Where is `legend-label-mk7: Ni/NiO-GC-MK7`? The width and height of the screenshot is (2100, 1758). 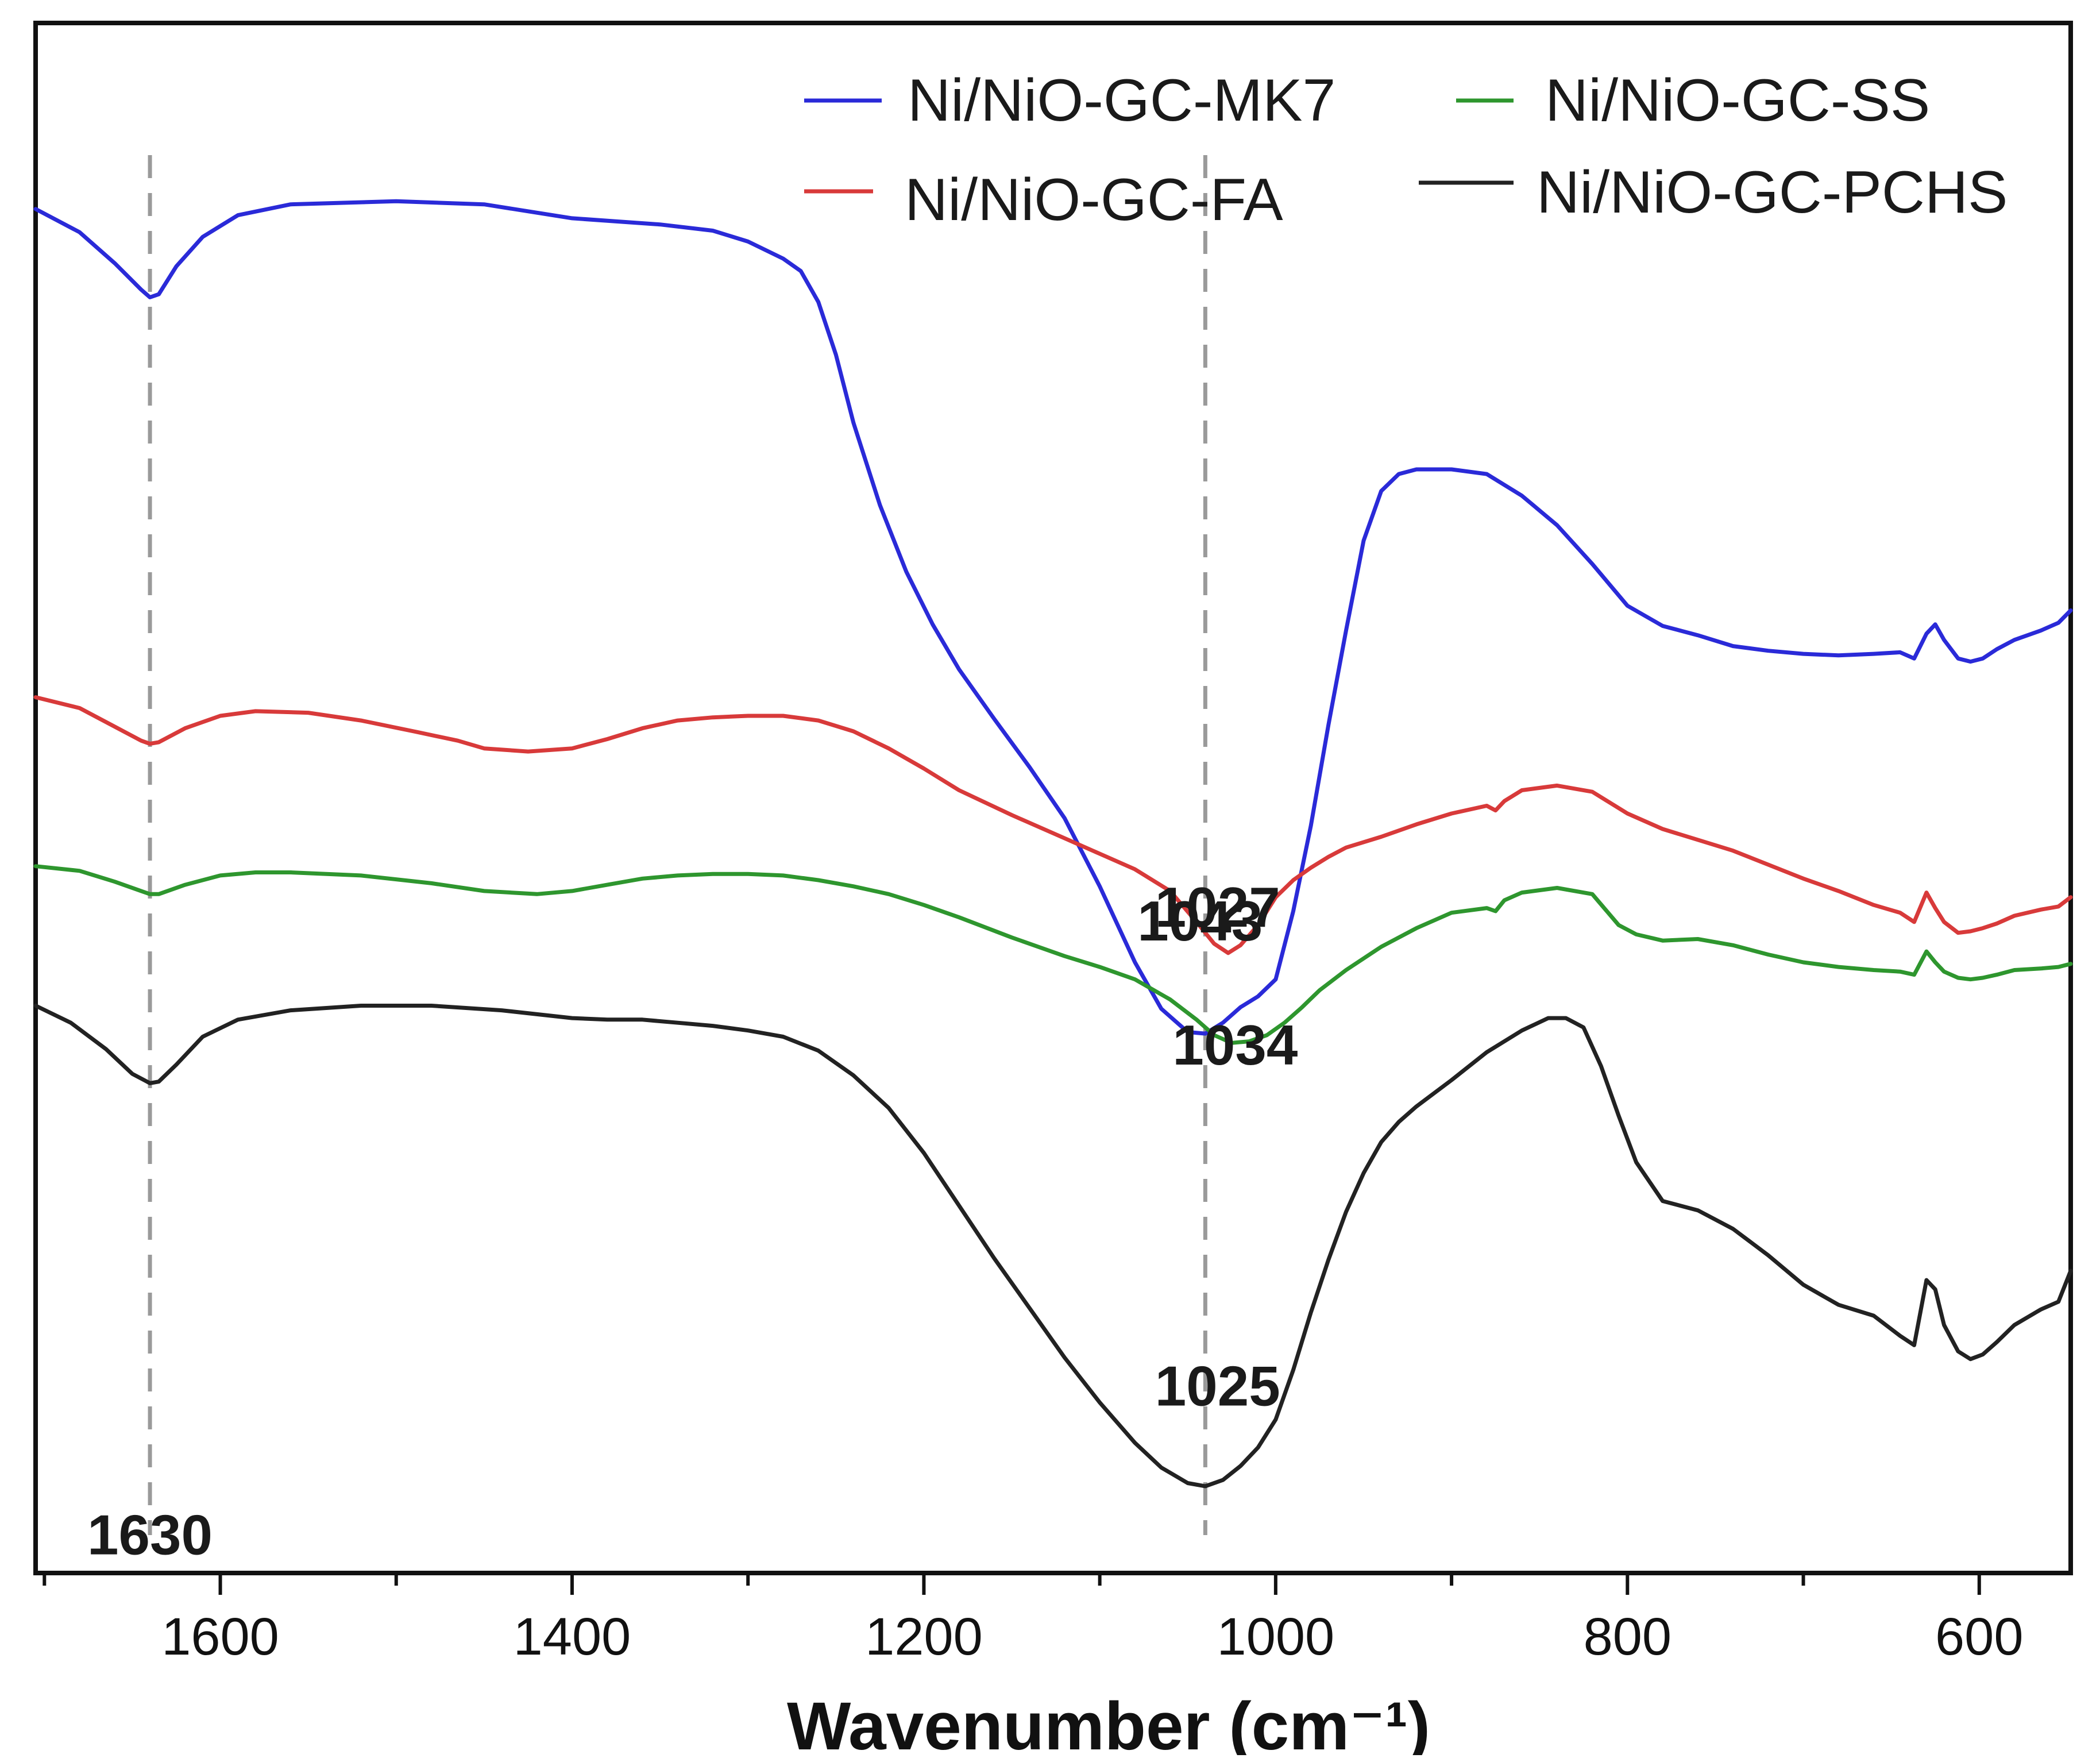
legend-label-mk7: Ni/NiO-GC-MK7 is located at coordinates (1121, 100).